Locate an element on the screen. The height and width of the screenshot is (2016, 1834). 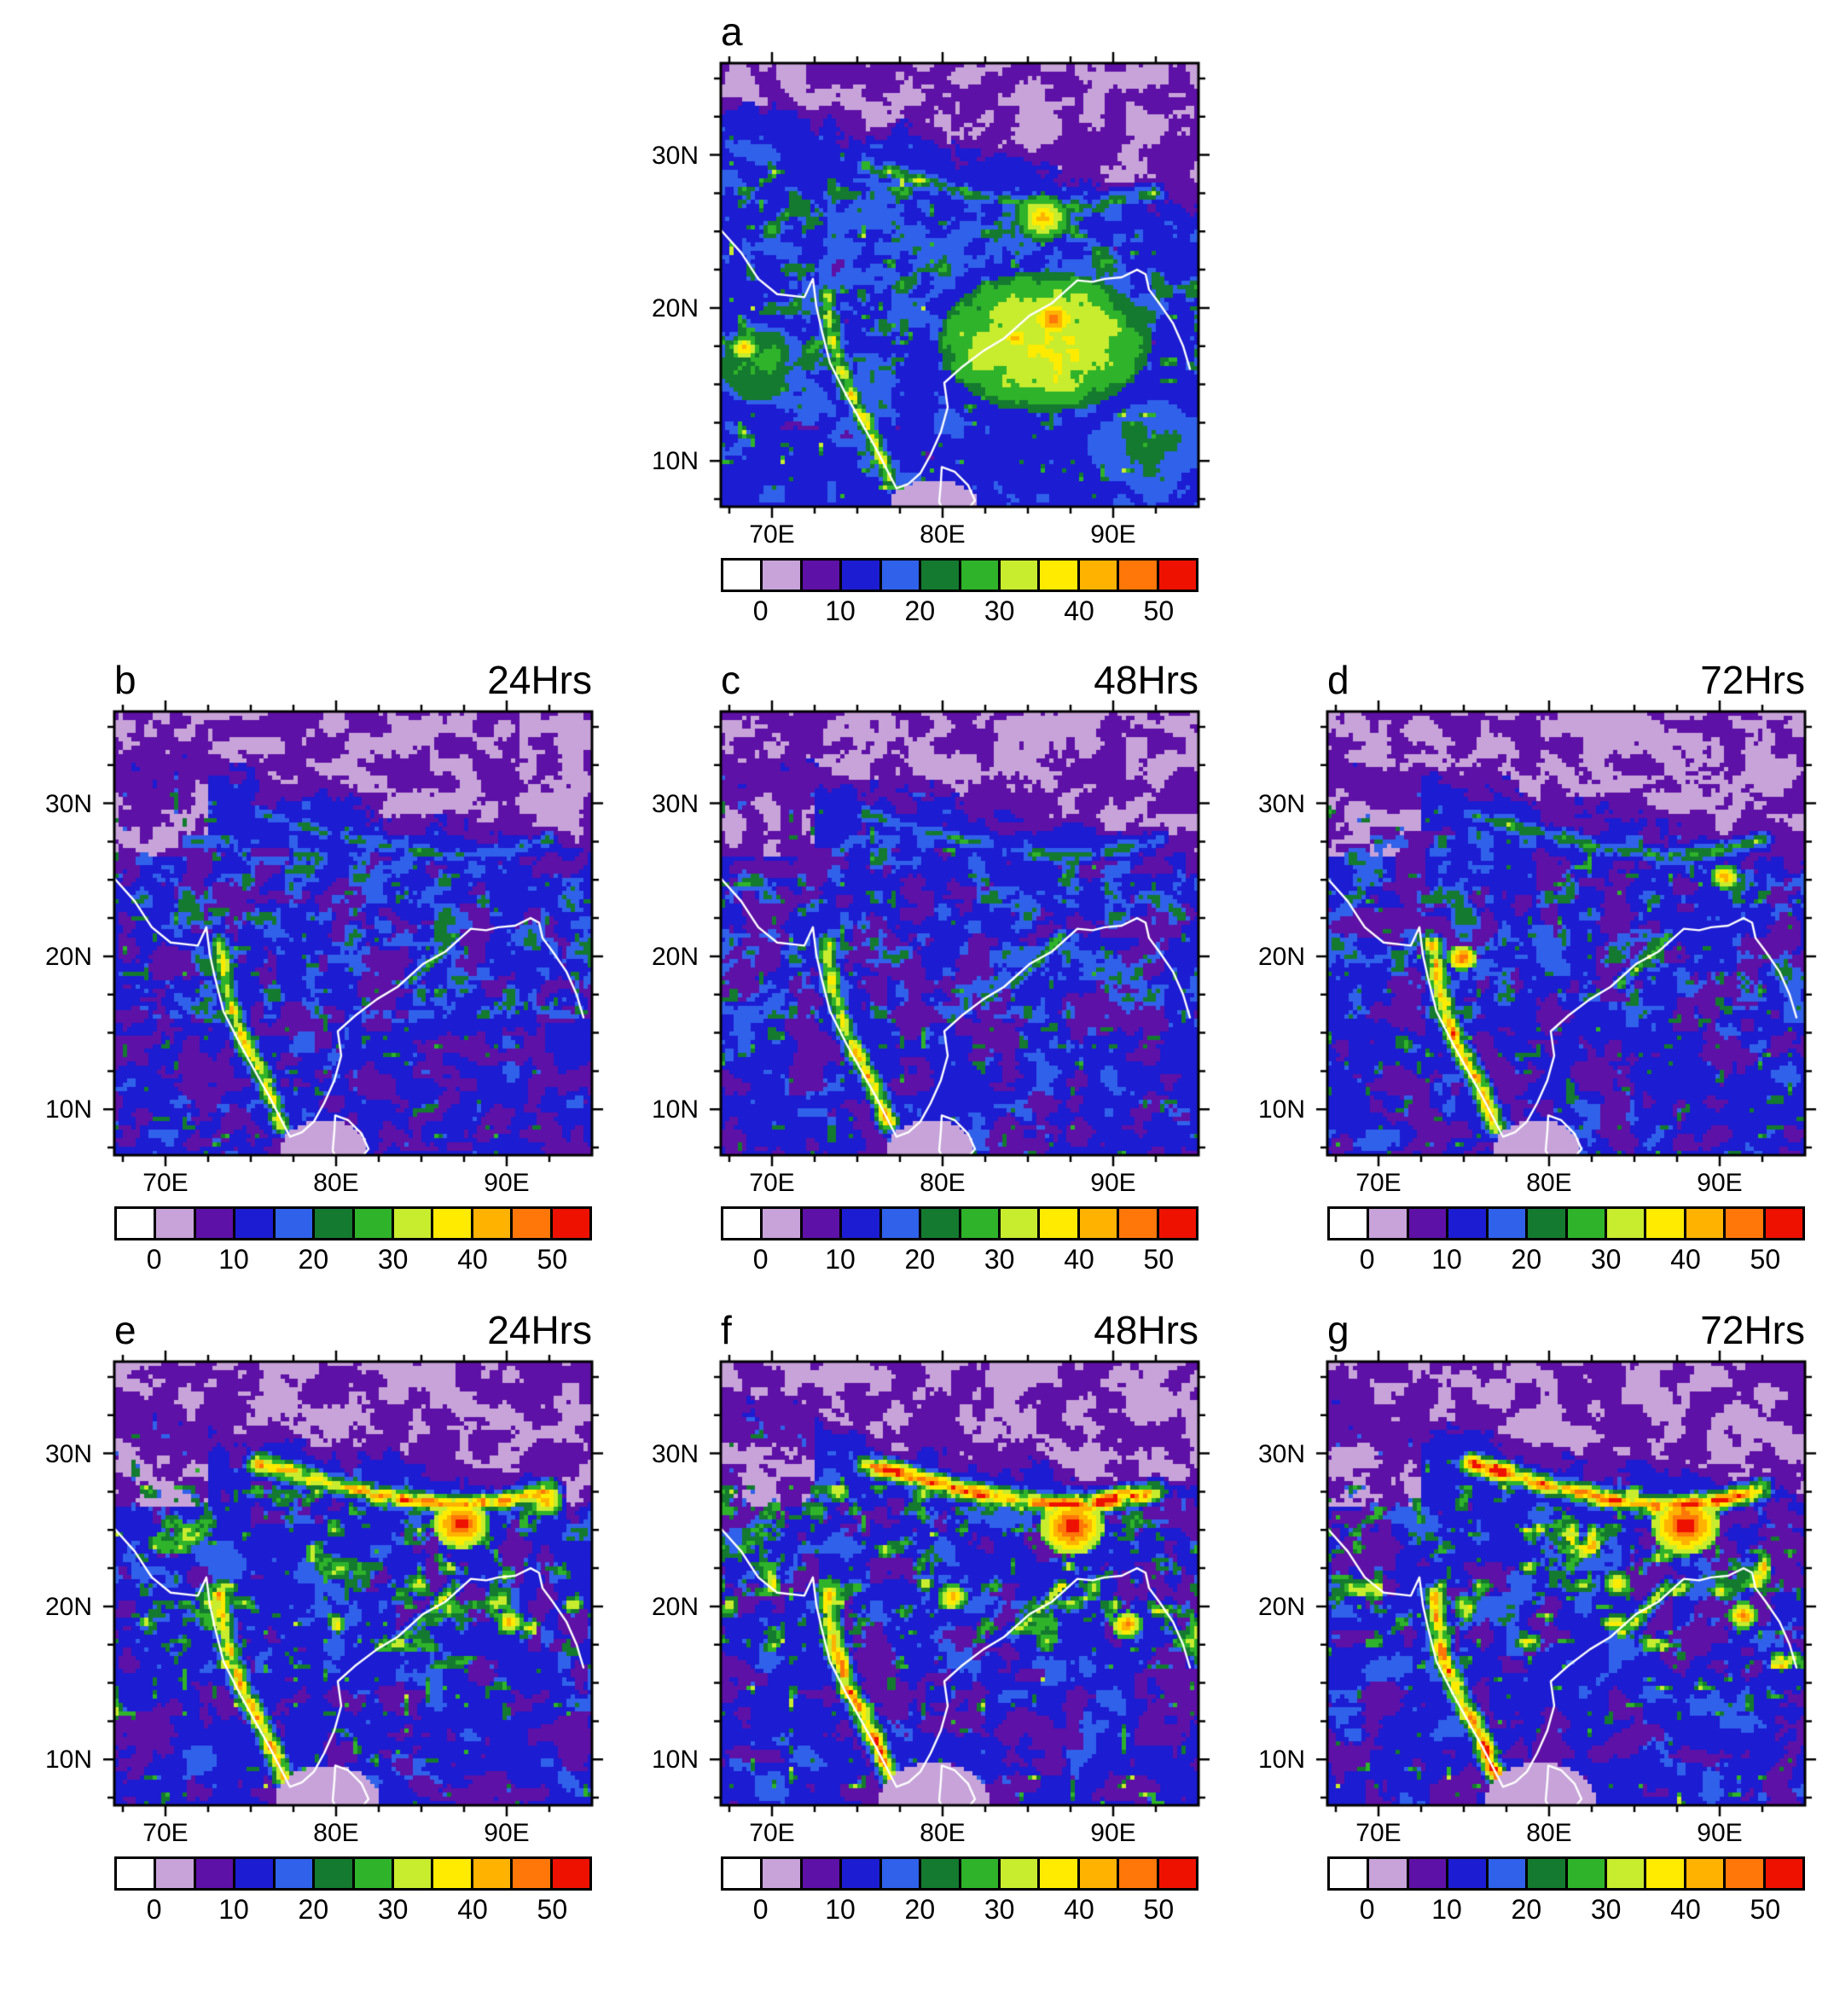
panel-letter: f is located at coordinates (726, 1330).